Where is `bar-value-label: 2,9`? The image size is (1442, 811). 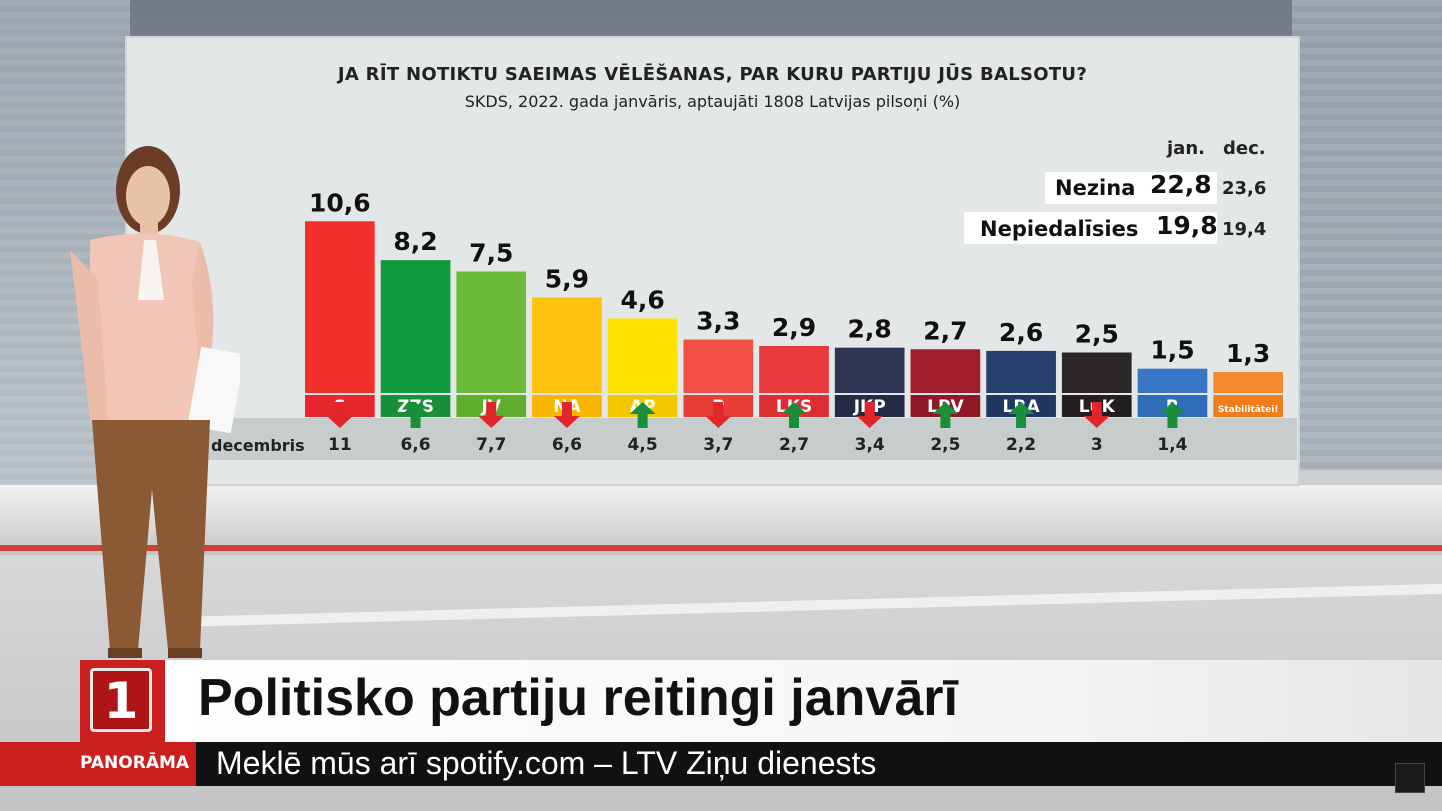
bar-value-label: 2,9 is located at coordinates (794, 327).